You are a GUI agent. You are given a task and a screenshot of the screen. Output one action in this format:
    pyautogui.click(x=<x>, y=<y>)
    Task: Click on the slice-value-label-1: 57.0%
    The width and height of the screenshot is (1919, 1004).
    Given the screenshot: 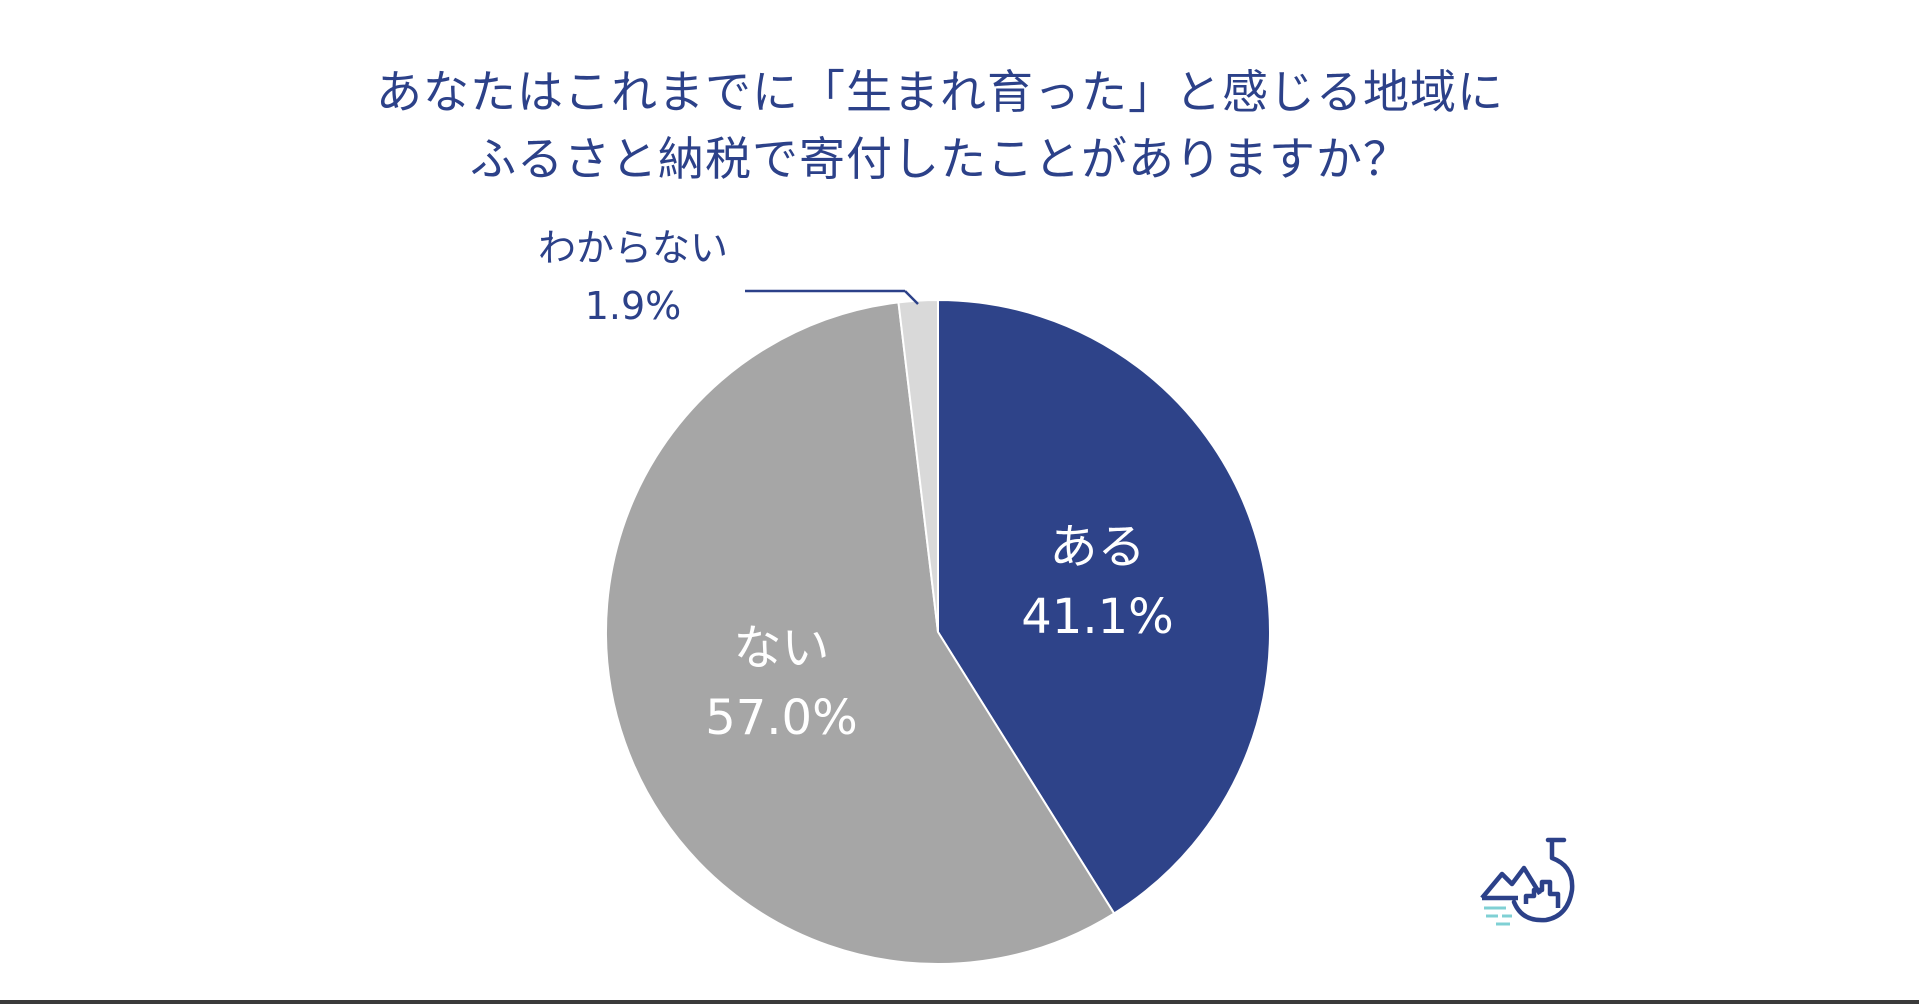 What is the action you would take?
    pyautogui.click(x=781, y=718)
    